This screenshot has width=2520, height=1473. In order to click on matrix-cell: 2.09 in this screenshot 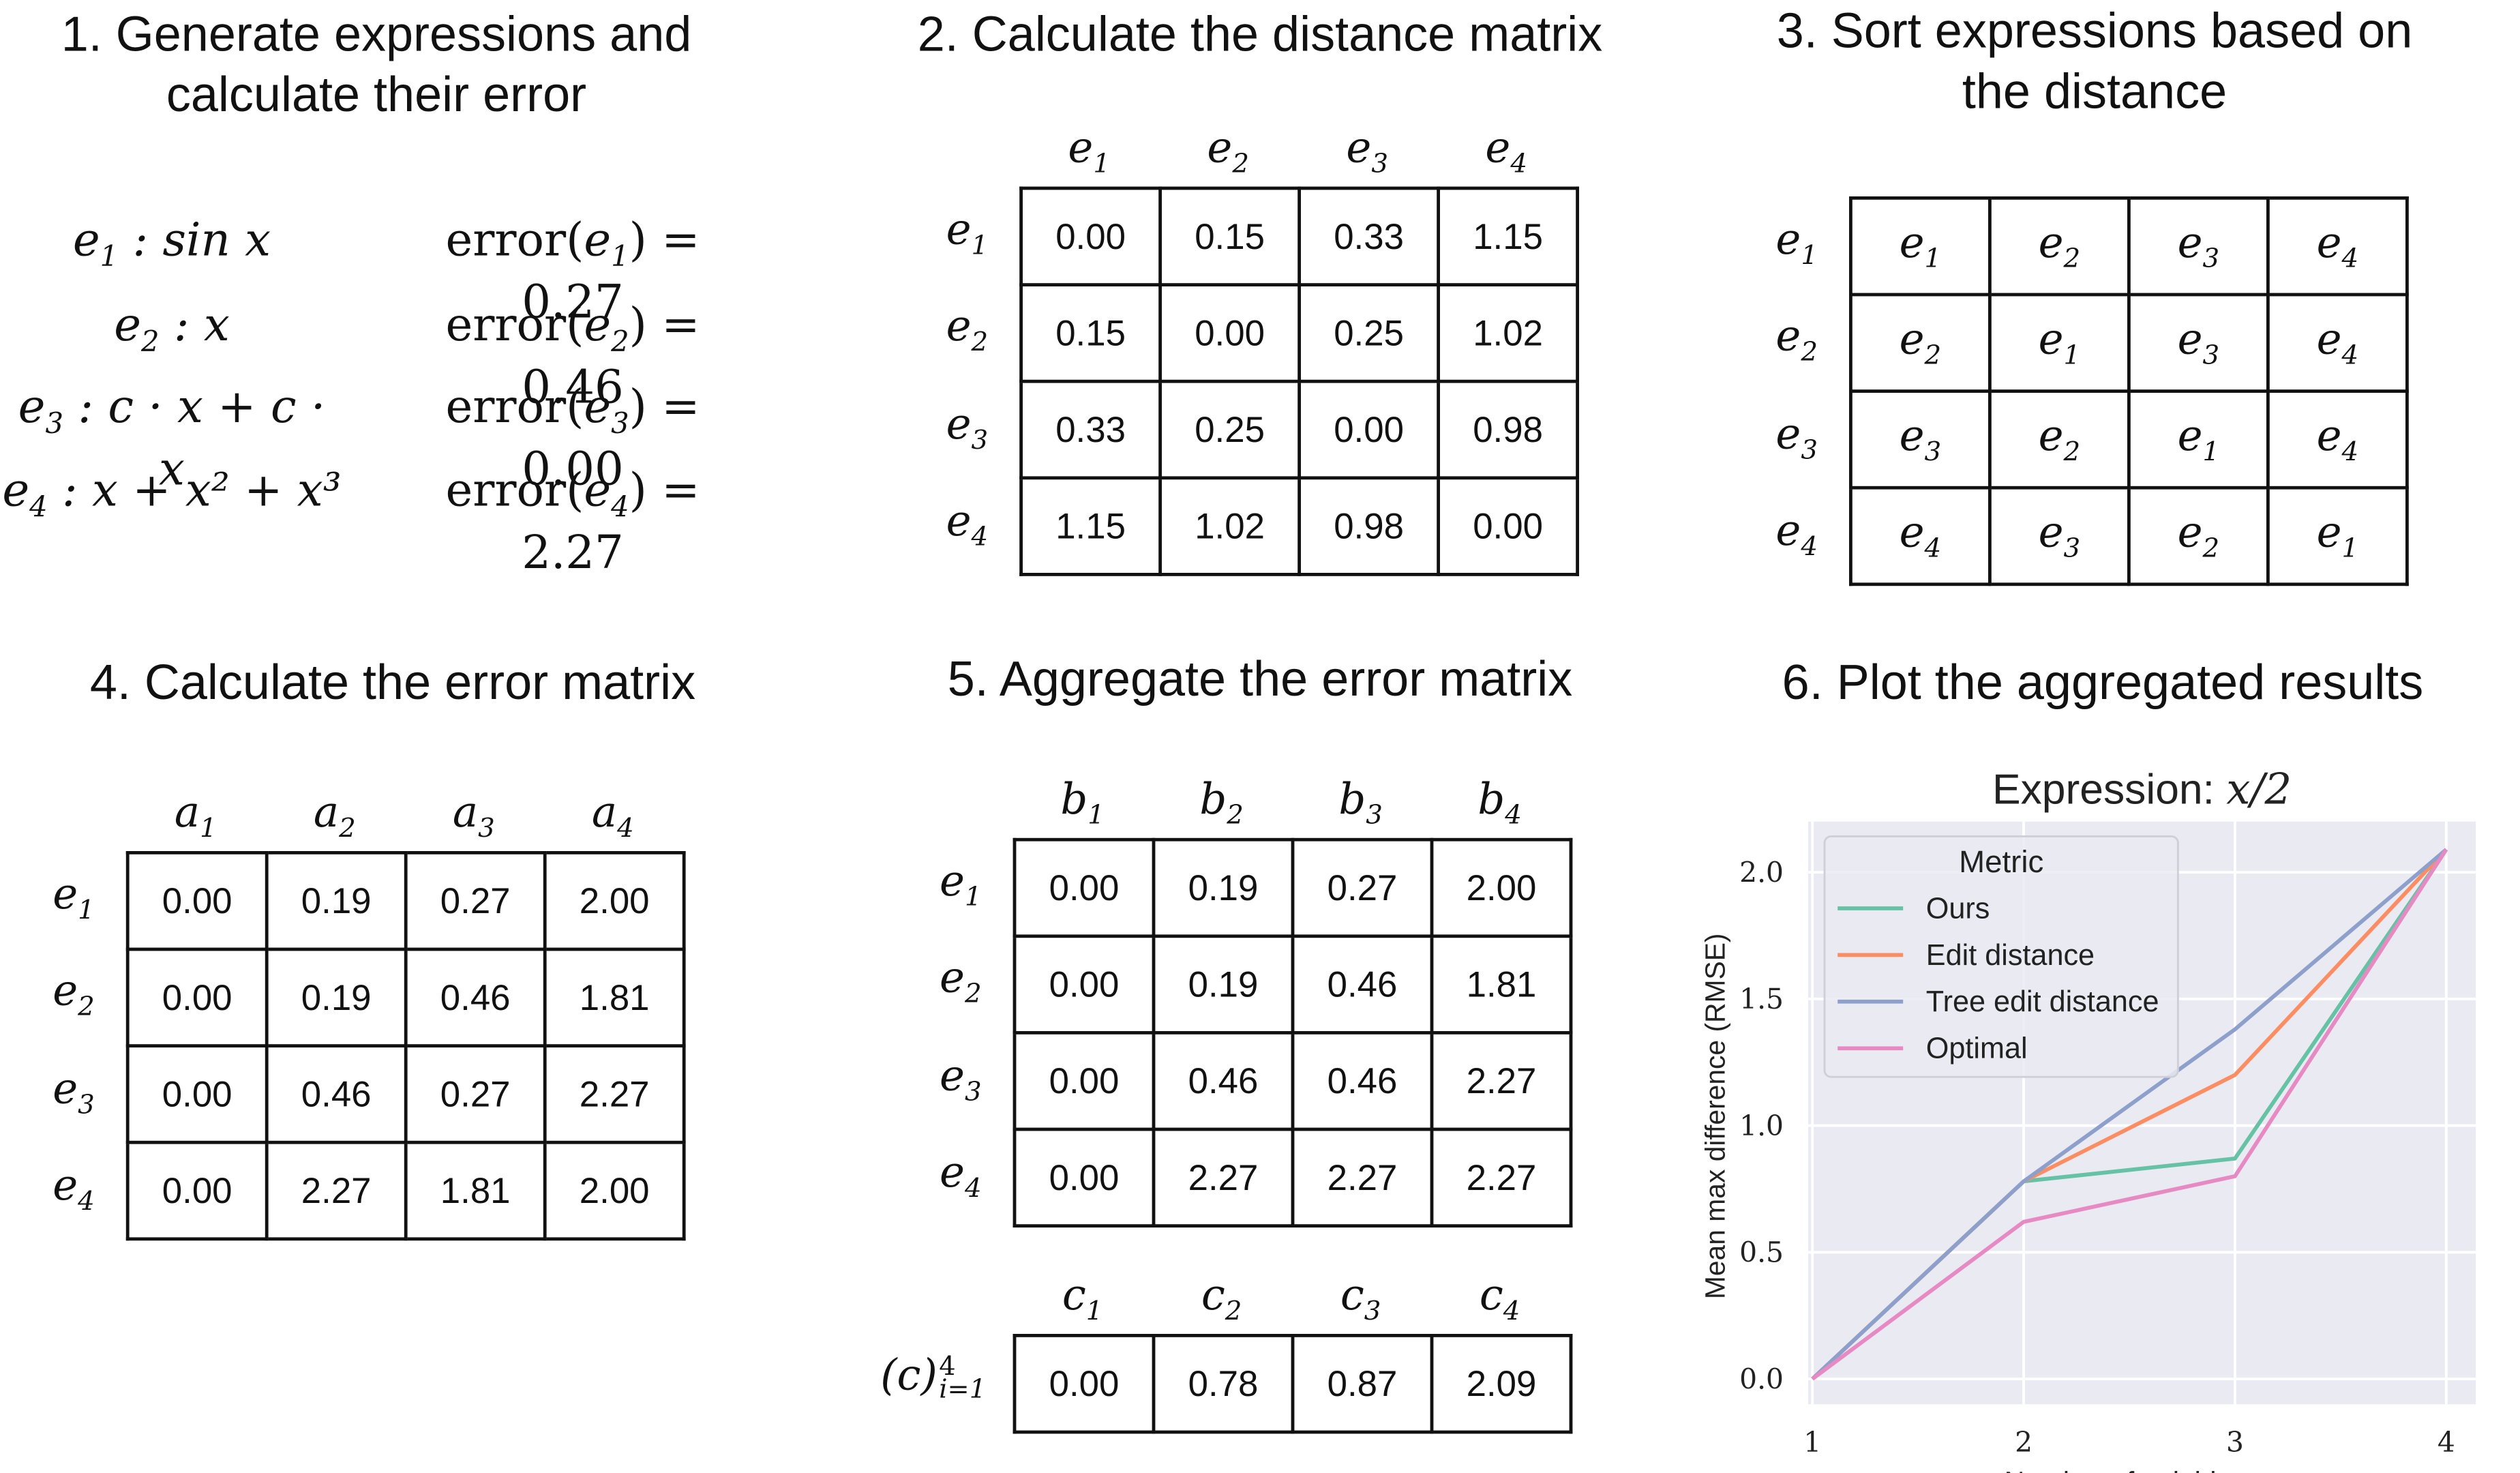, I will do `click(1501, 1384)`.